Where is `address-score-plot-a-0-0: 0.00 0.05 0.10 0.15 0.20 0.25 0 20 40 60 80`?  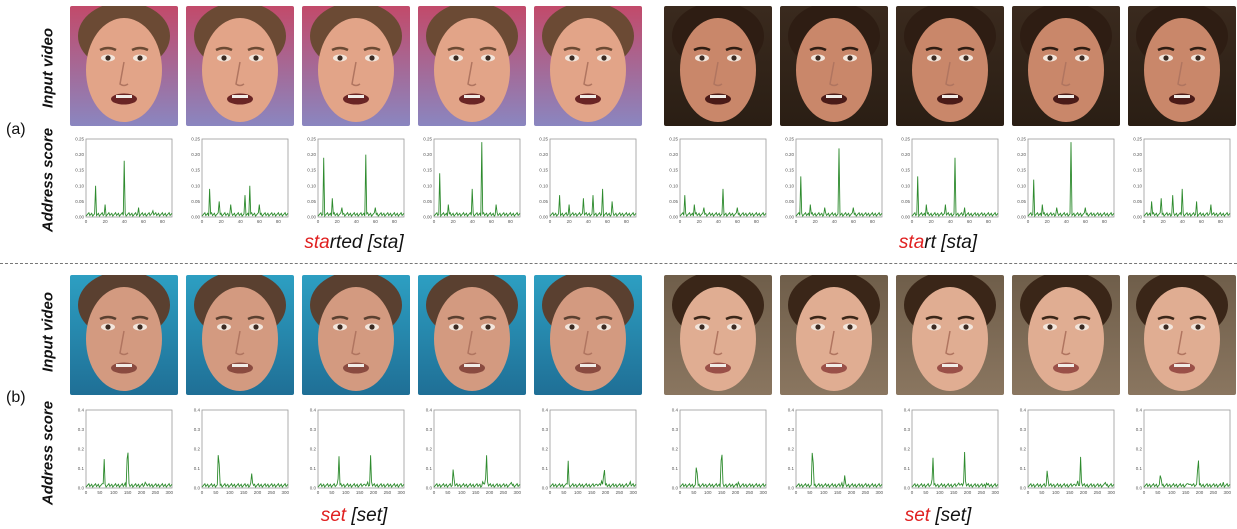
address-score-plot-a-0-0: 0.00 0.05 0.10 0.15 0.20 0.25 0 20 40 60 80 is located at coordinates (123, 181).